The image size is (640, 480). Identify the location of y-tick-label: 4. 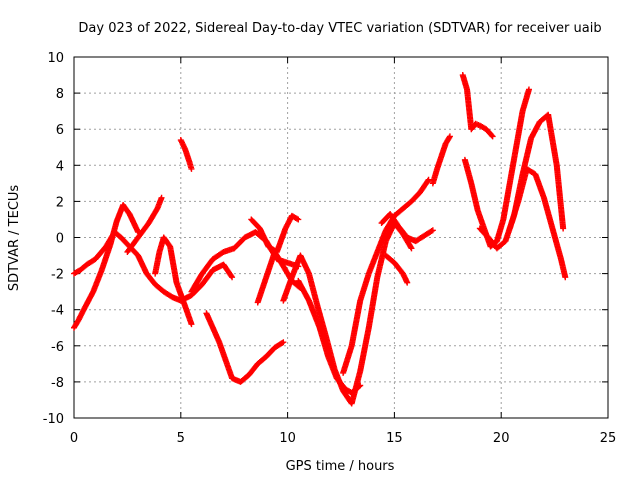
(60, 166).